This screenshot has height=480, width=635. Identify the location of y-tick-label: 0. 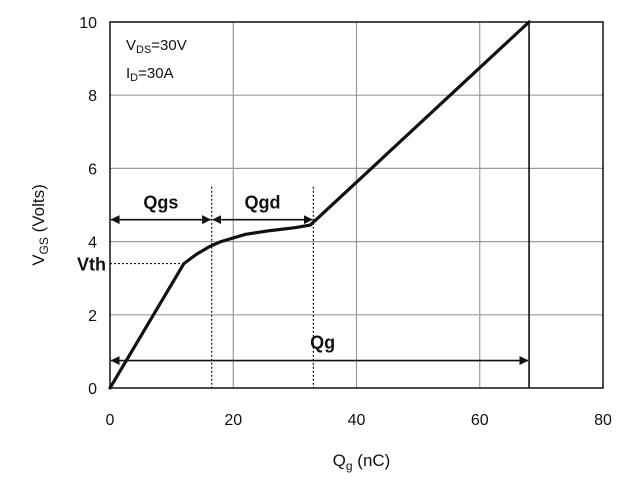
(92, 389).